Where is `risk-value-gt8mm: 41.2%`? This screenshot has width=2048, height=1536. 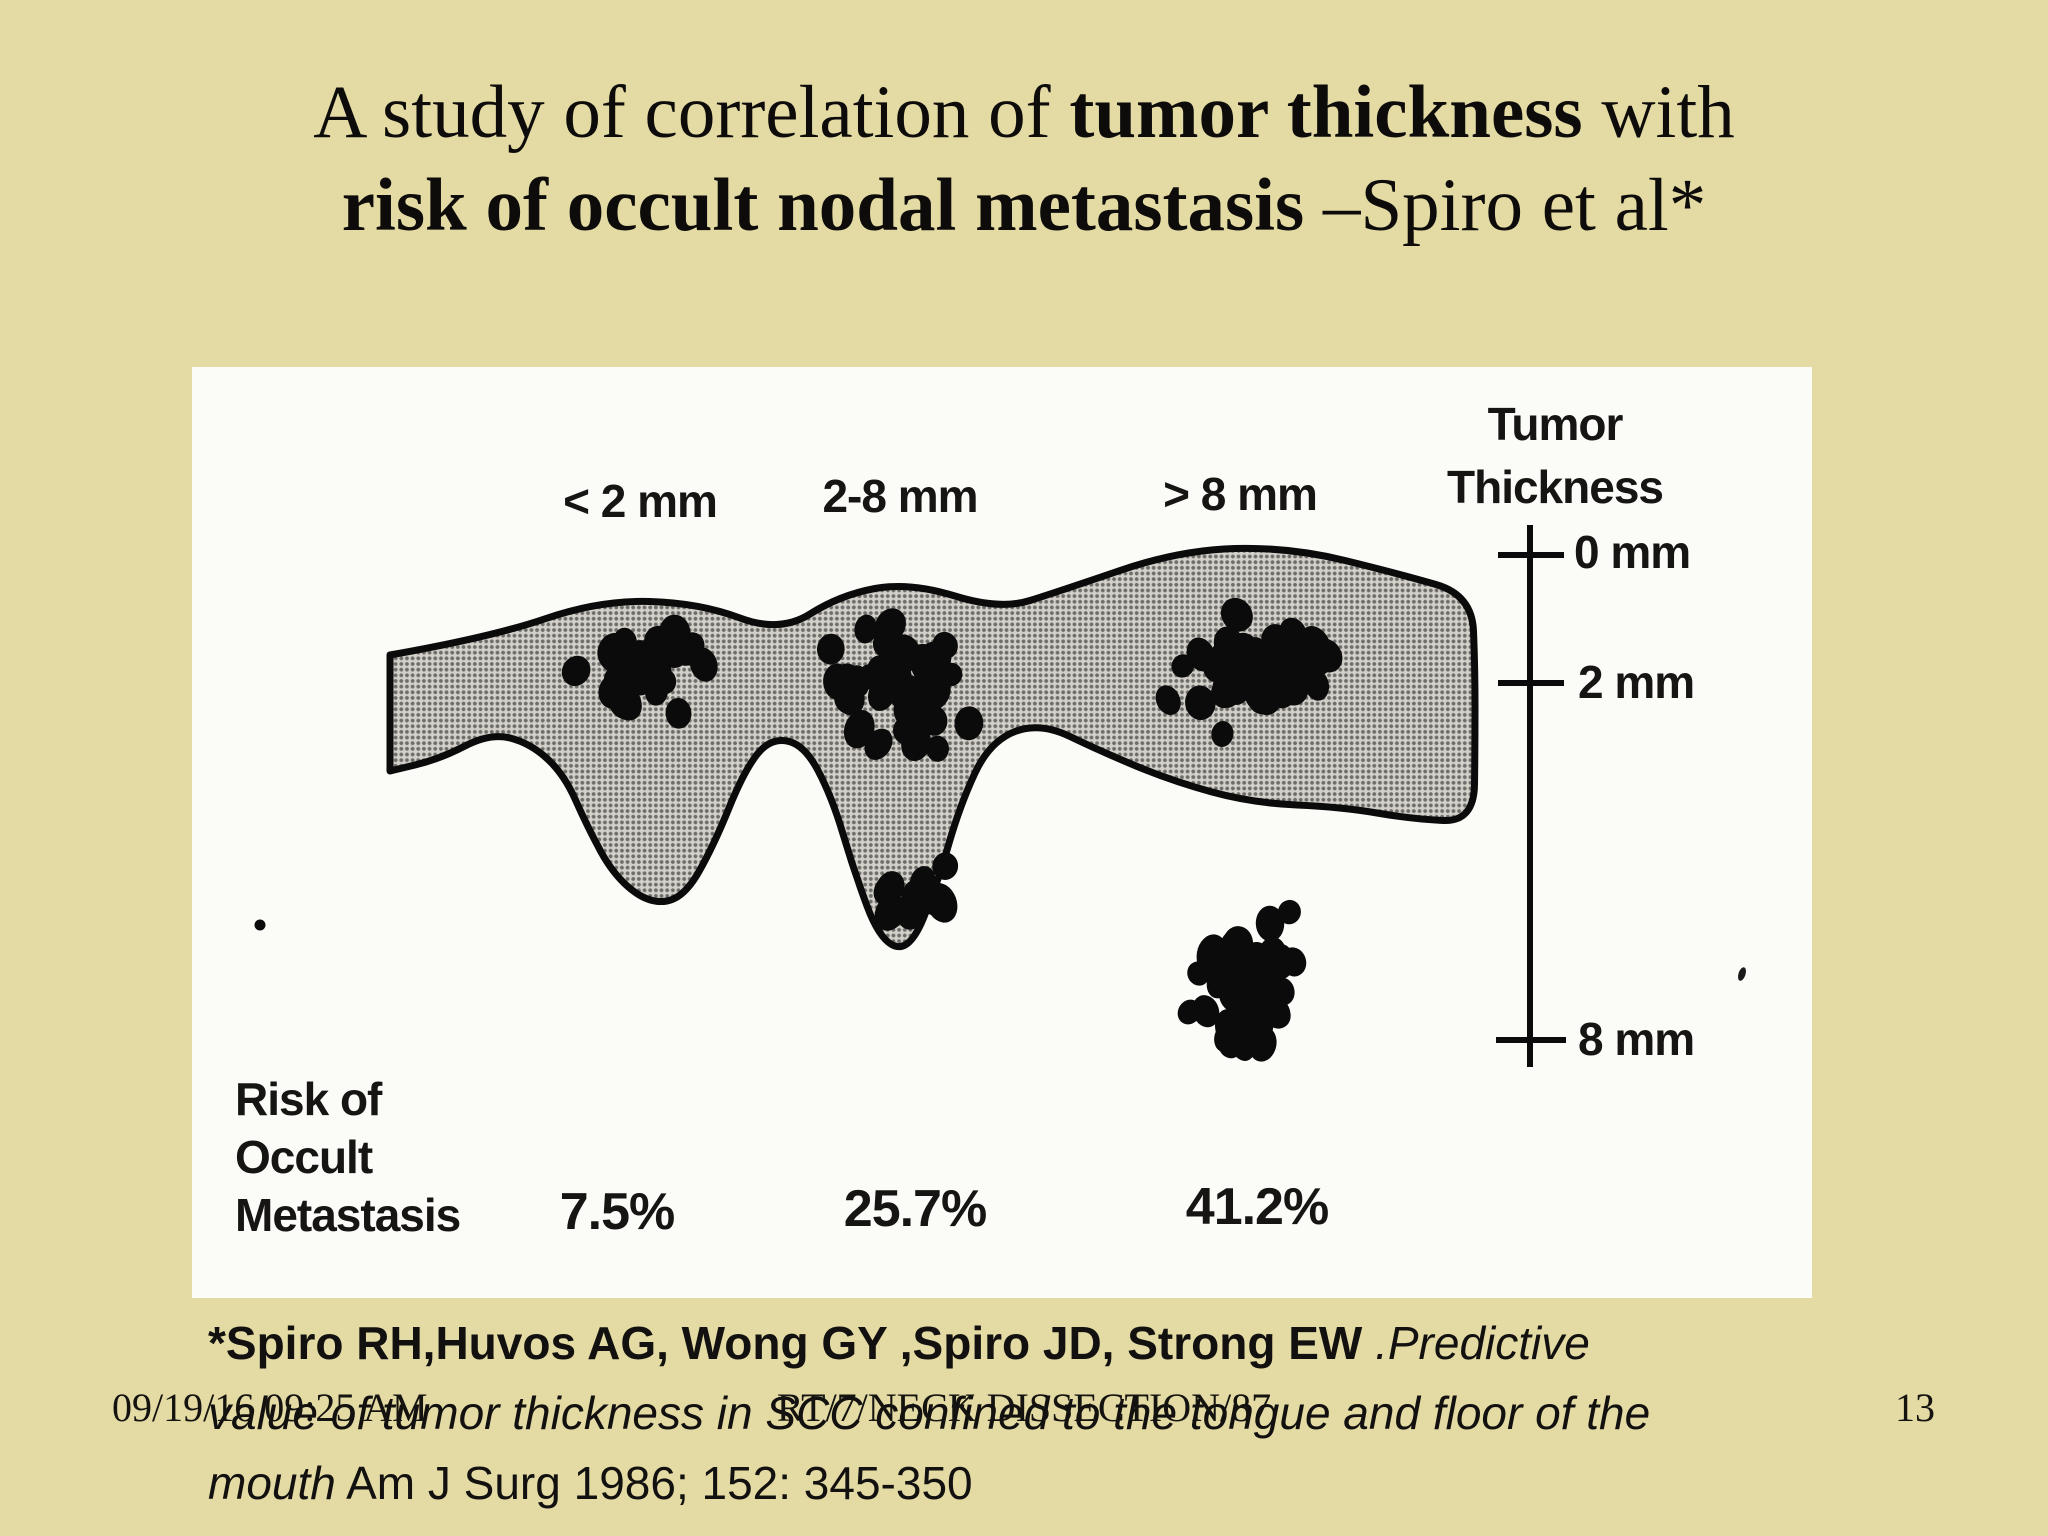
risk-value-gt8mm: 41.2% is located at coordinates (1257, 1207).